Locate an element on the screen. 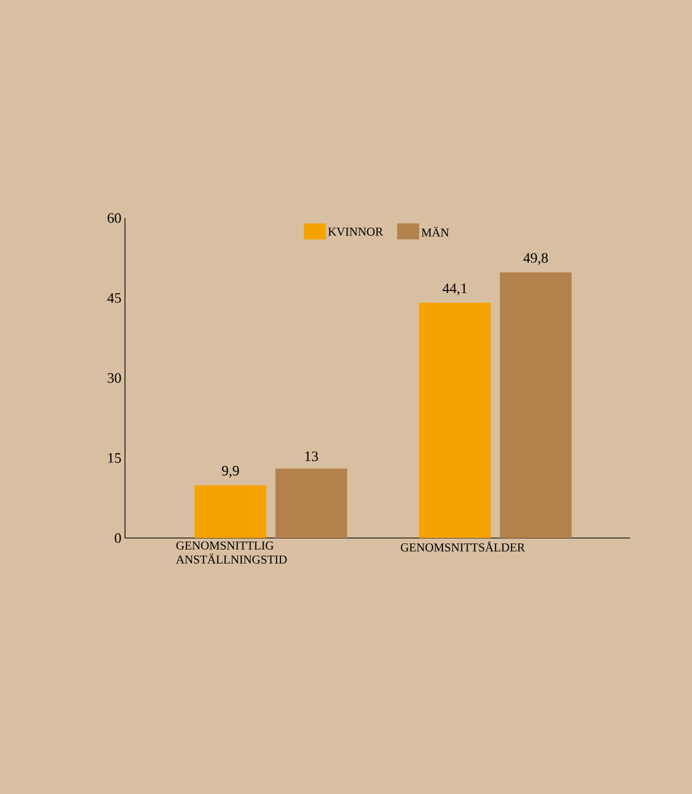  legend-label: KVINNOR is located at coordinates (356, 232).